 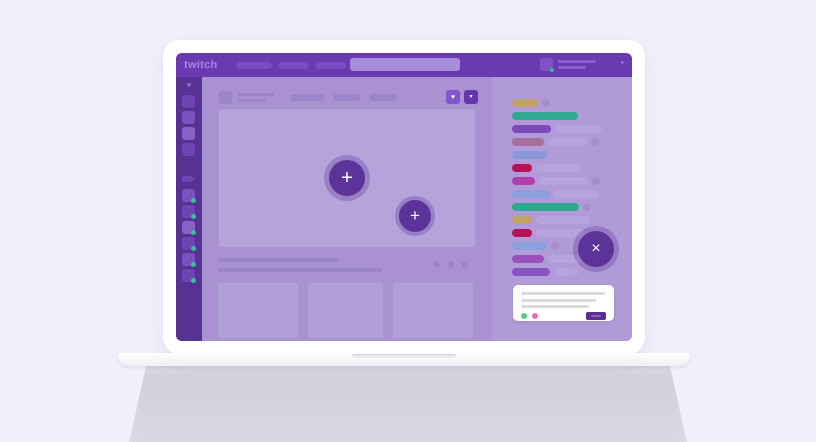 I want to click on video-player: +, so click(x=347, y=178).